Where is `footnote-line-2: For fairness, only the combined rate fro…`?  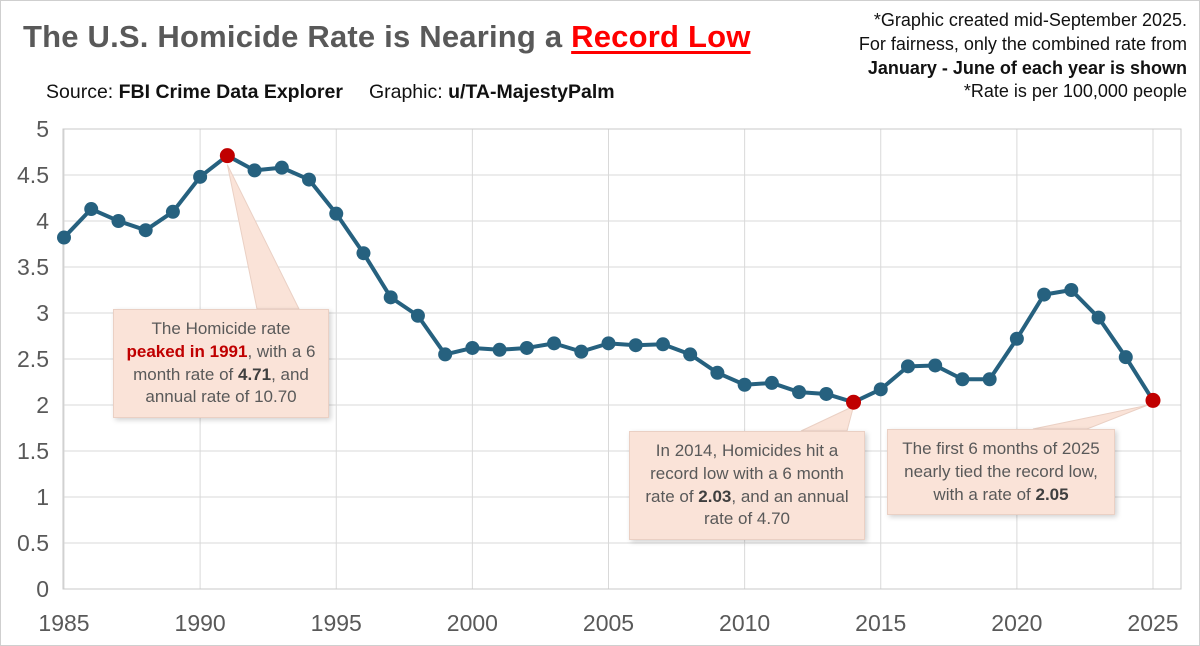
footnote-line-2: For fairness, only the combined rate fro… is located at coordinates (1022, 43).